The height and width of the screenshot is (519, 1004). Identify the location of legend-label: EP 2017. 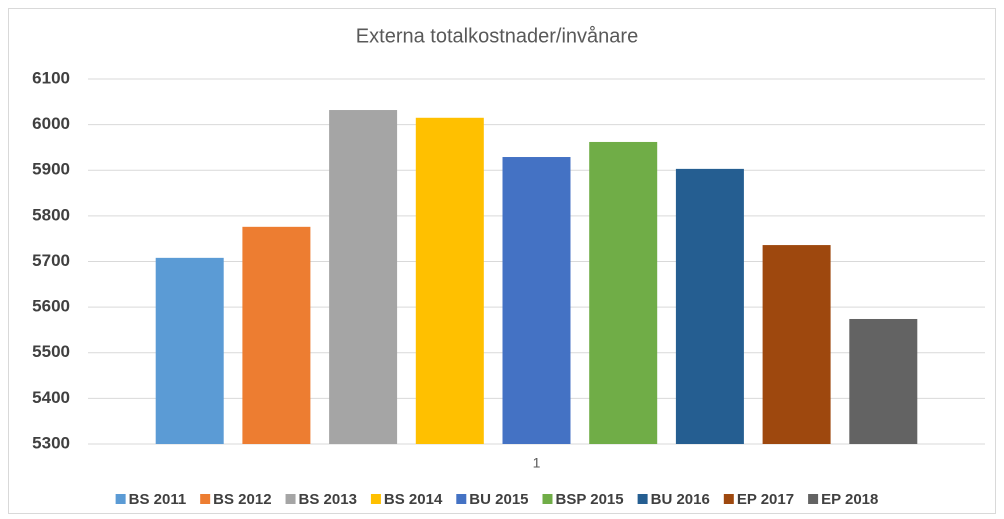
(765, 499).